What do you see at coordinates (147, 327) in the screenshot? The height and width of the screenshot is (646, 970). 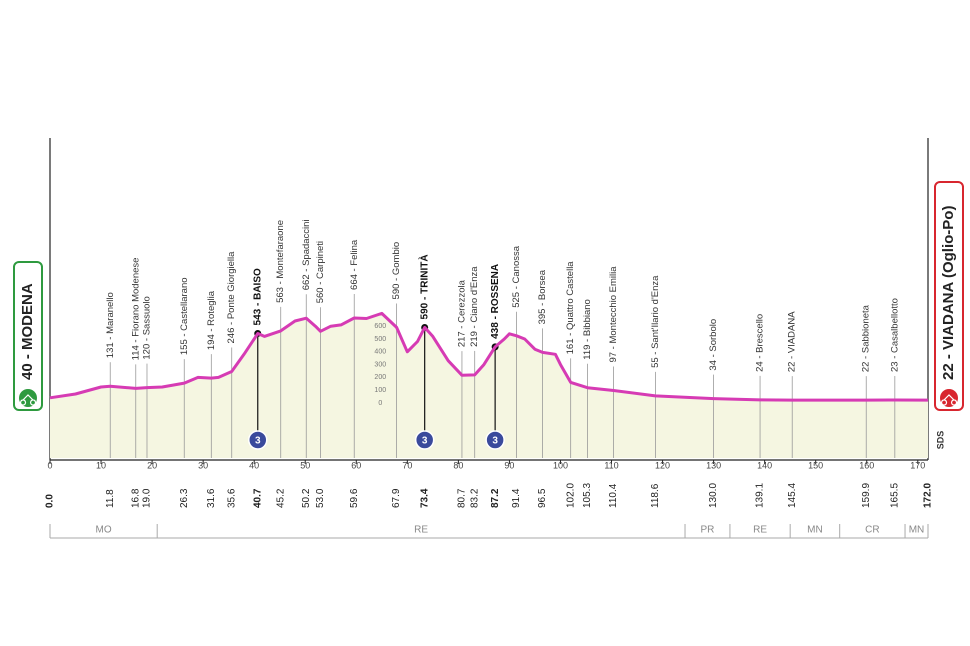 I see `waypoint-label: 120 - Sassuolo` at bounding box center [147, 327].